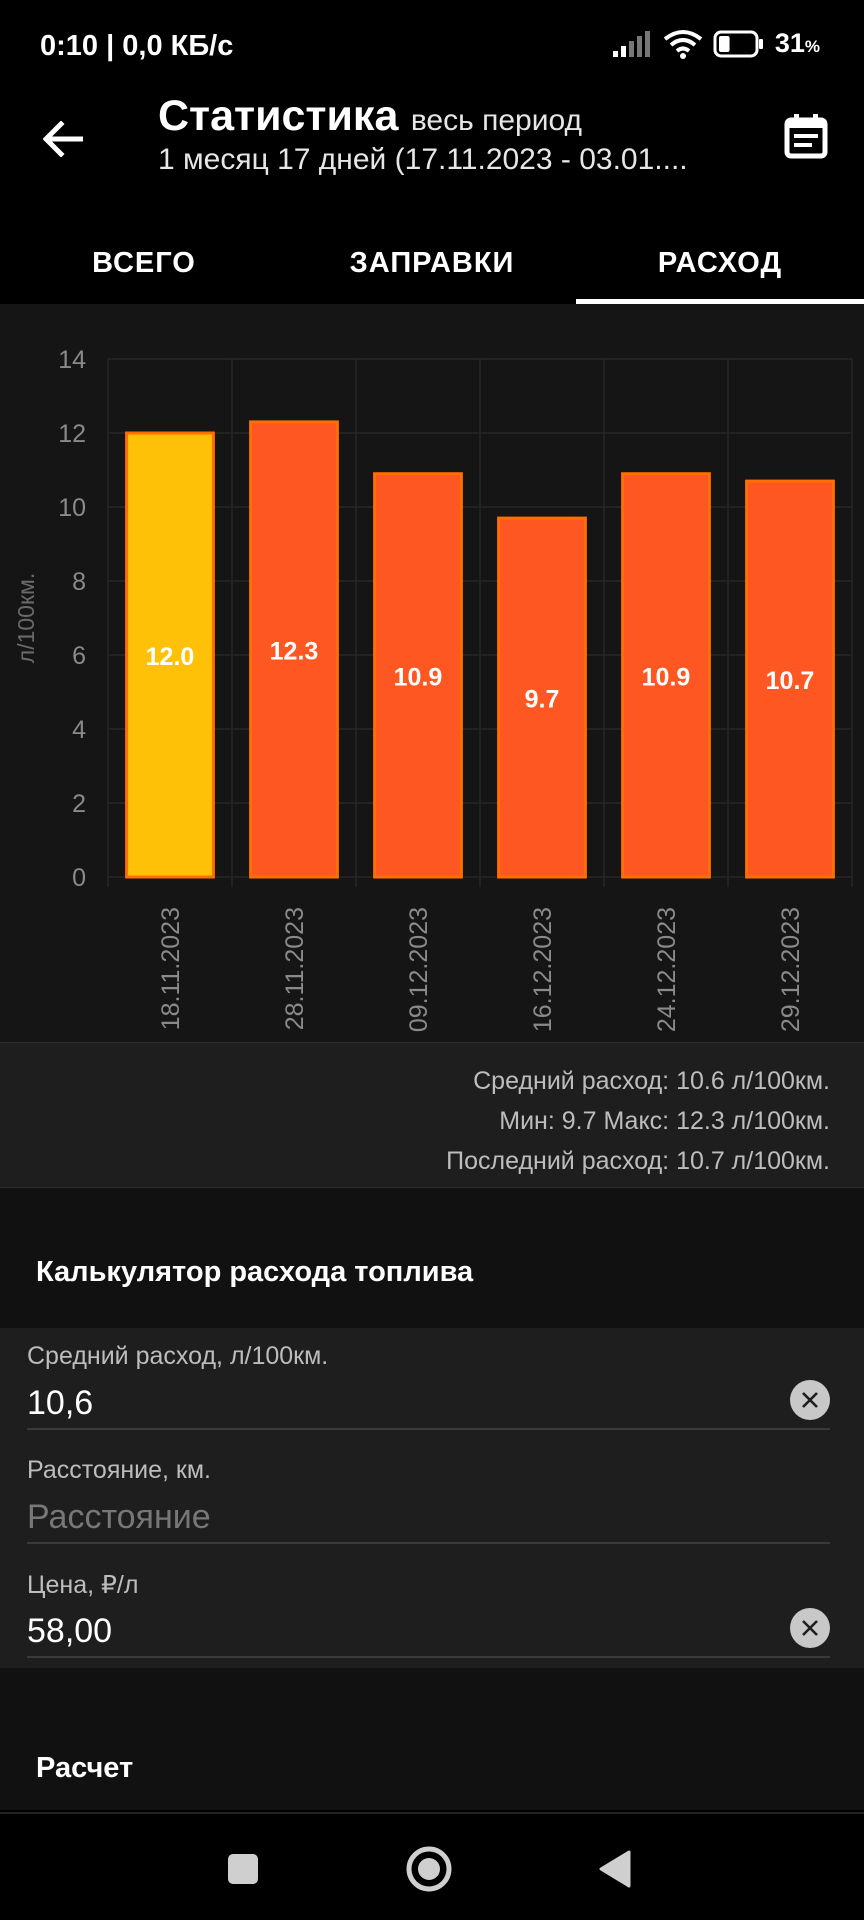  Describe the element at coordinates (428, 1383) in the screenshot. I see `avg-consumption-field: Средний расход, л/100км.` at that location.